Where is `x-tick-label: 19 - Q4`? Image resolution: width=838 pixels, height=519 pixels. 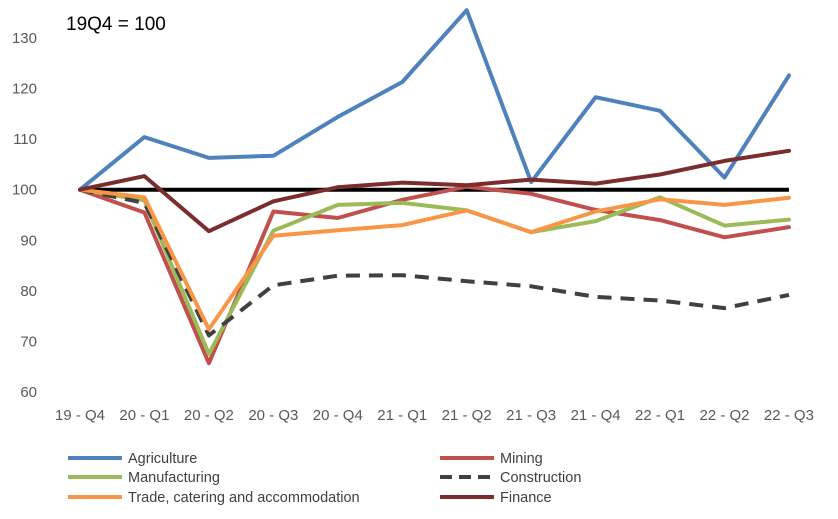
x-tick-label: 19 - Q4 is located at coordinates (80, 415).